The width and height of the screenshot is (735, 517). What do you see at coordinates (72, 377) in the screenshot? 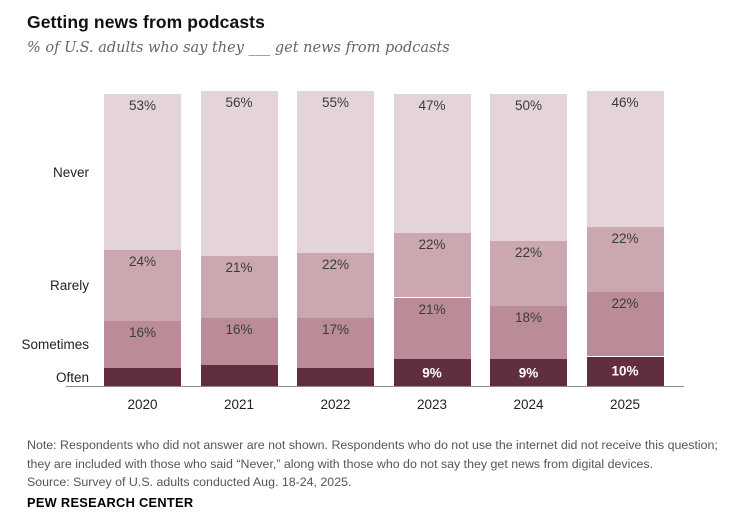
I see `row-label-often: Often` at bounding box center [72, 377].